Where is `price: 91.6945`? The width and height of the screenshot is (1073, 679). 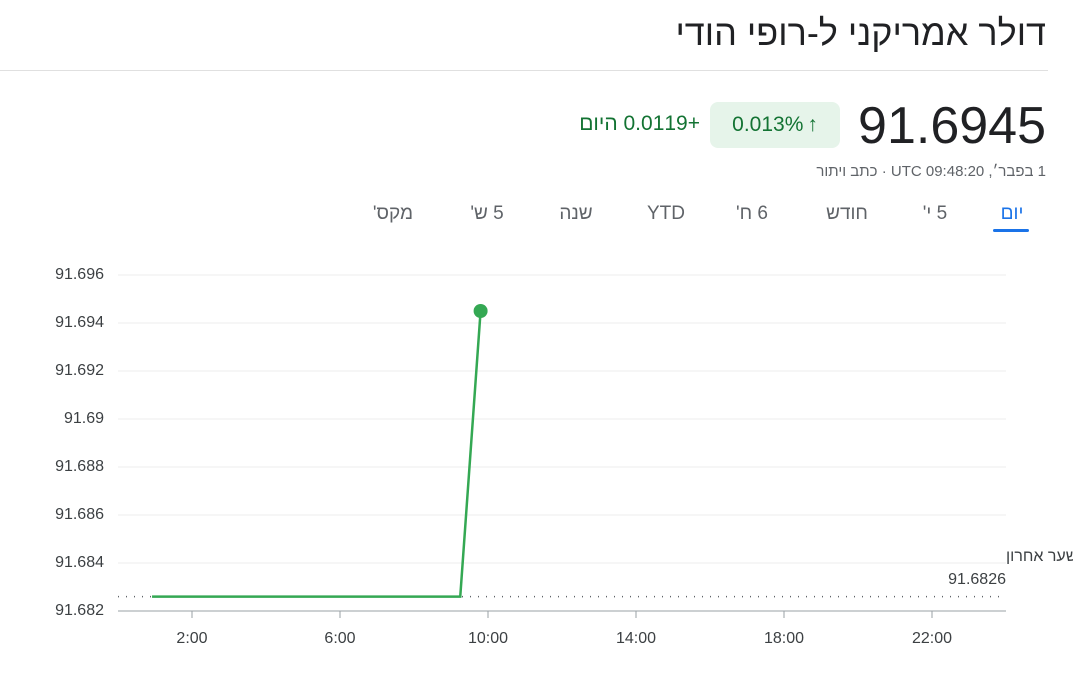
price: 91.6945 is located at coordinates (952, 126).